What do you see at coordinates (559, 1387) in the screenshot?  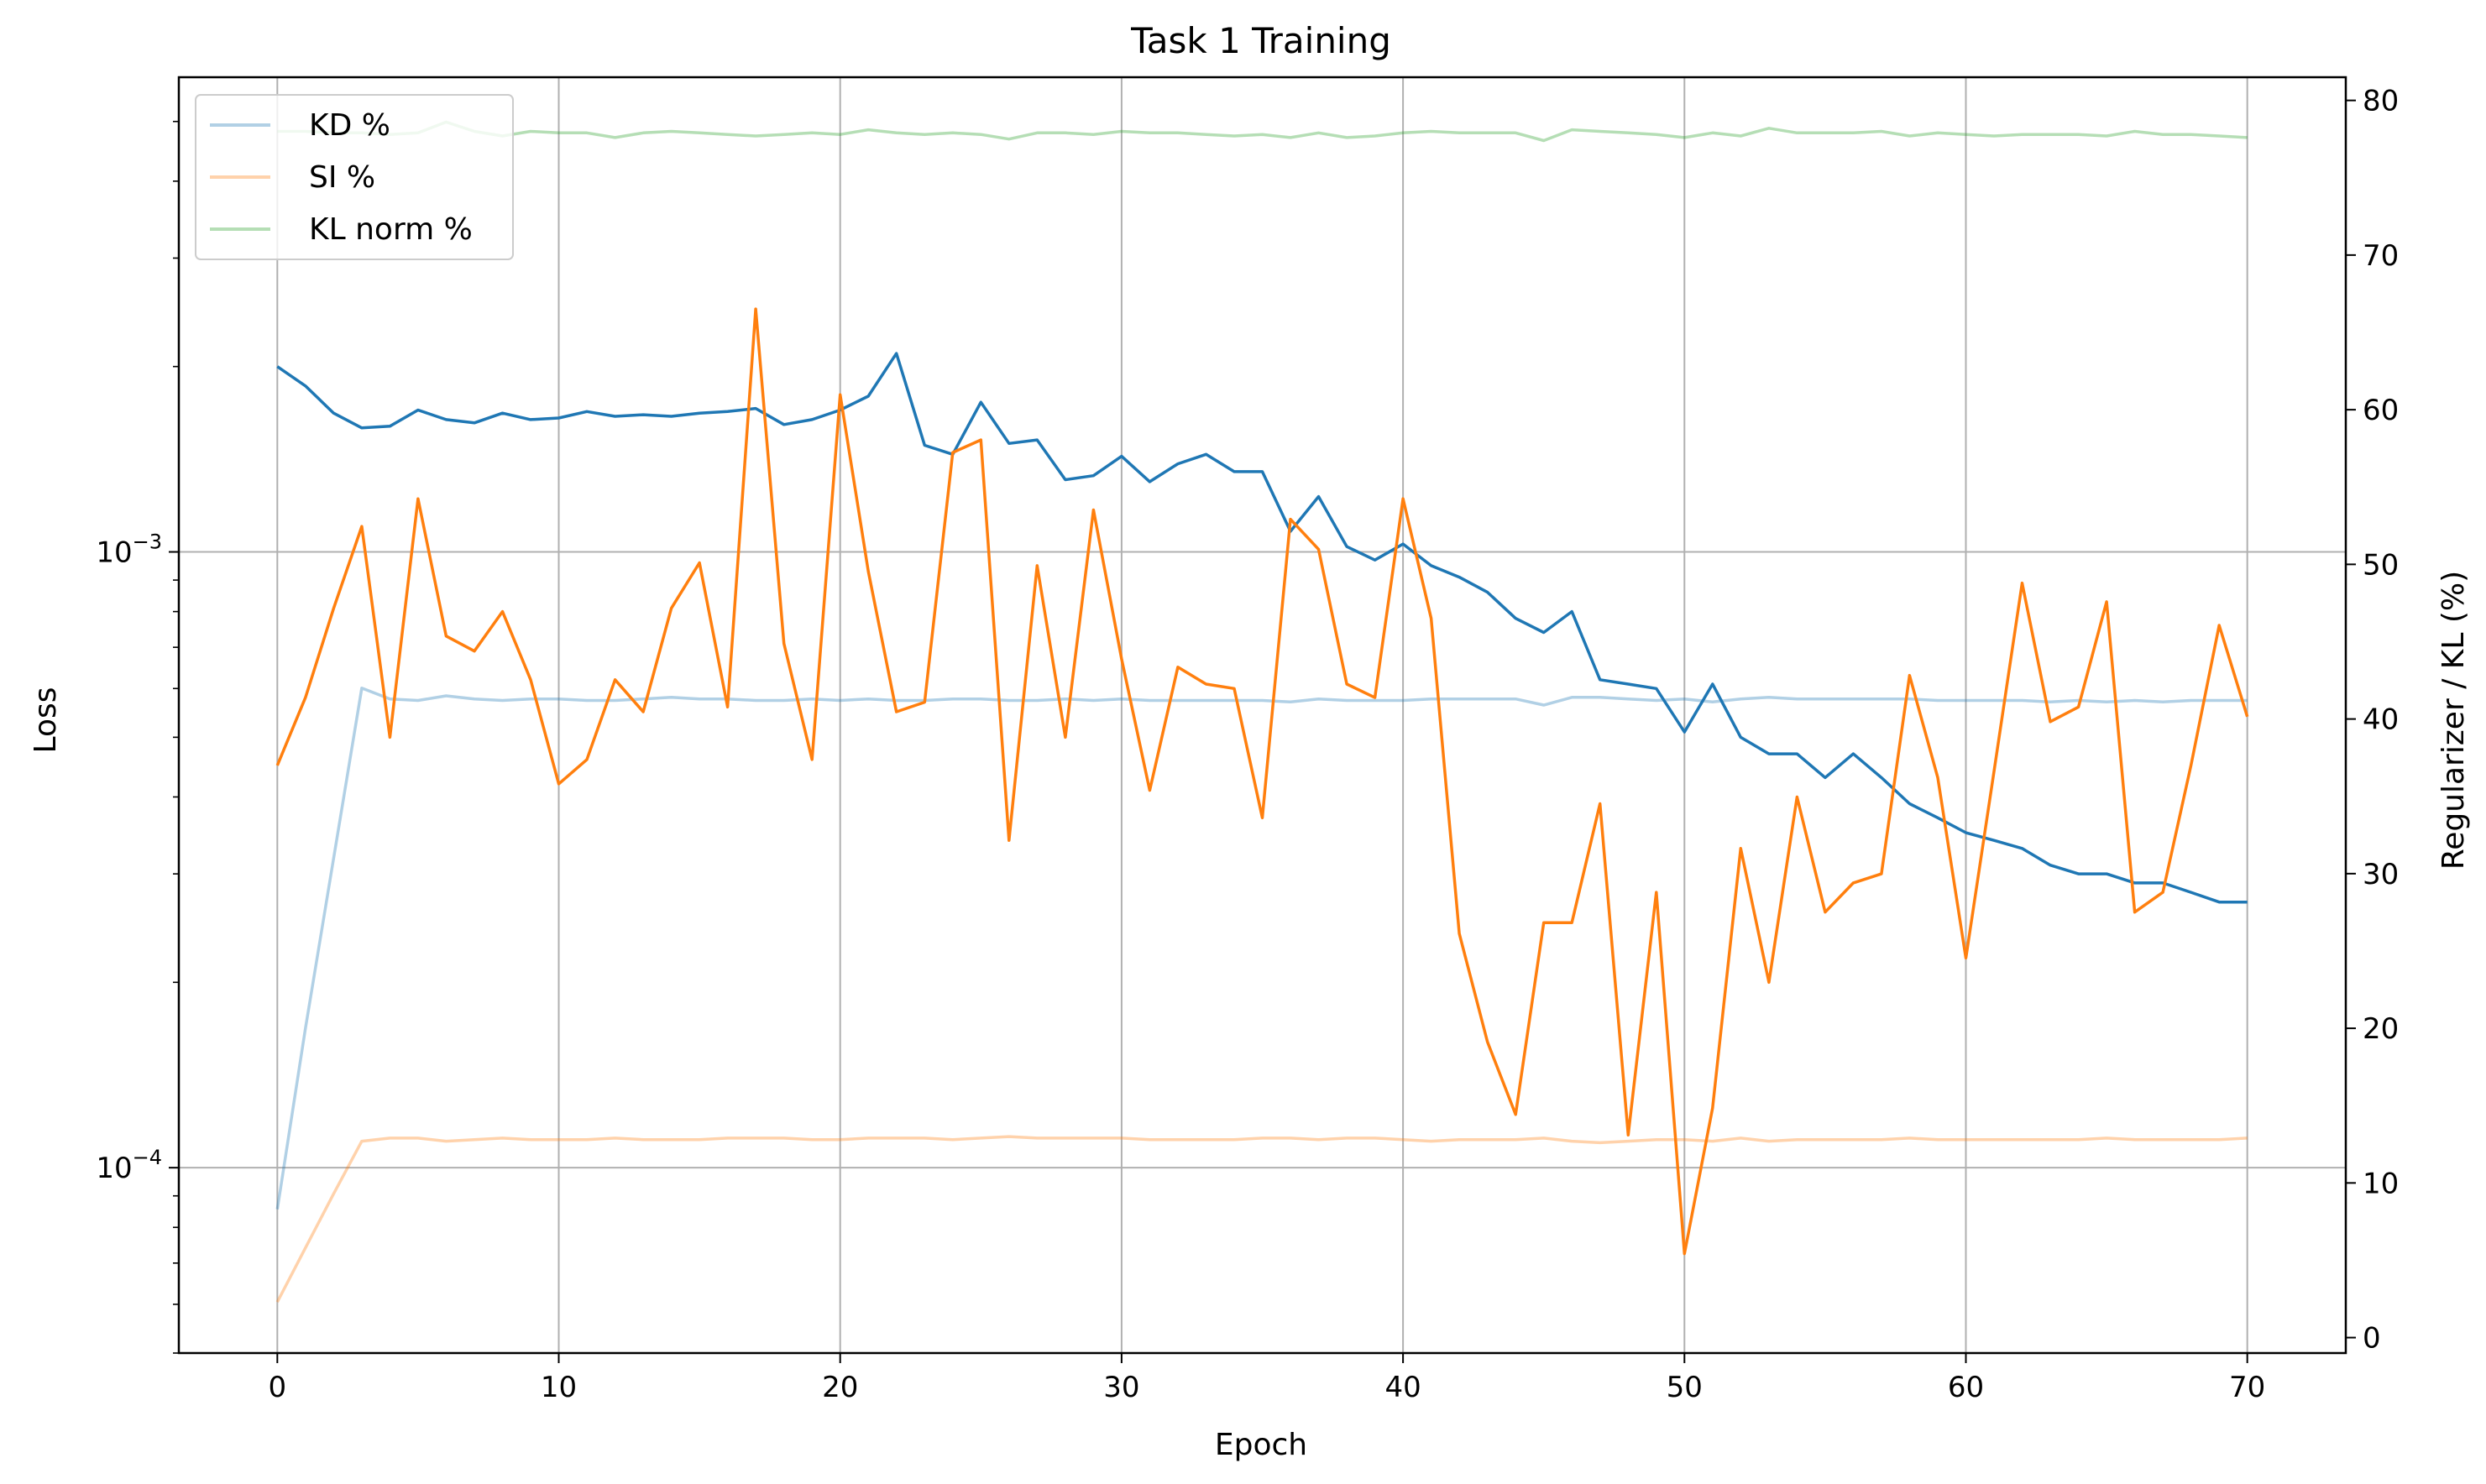 I see `x-tick-label: 10` at bounding box center [559, 1387].